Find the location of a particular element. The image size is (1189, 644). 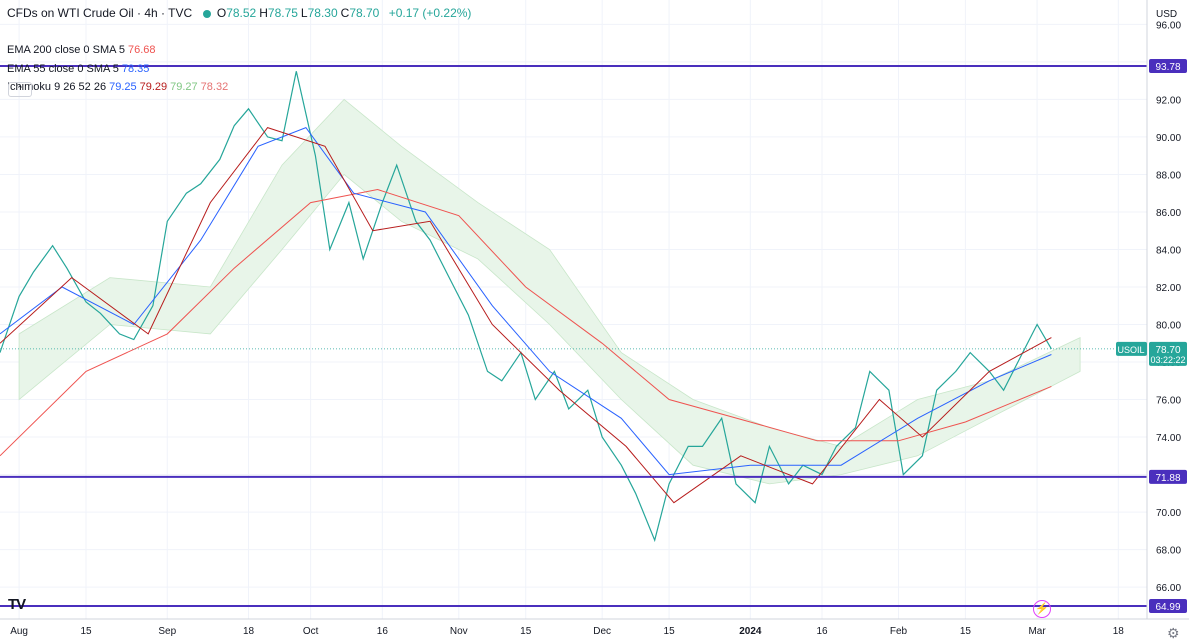

symbol-tag is located at coordinates (1131, 348).